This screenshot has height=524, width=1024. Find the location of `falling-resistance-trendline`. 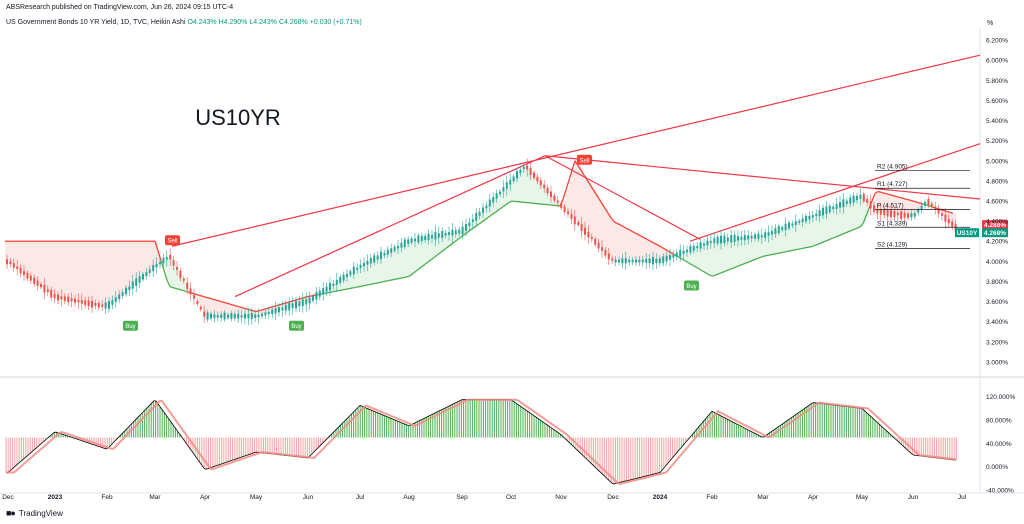

falling-resistance-trendline is located at coordinates (762, 177).